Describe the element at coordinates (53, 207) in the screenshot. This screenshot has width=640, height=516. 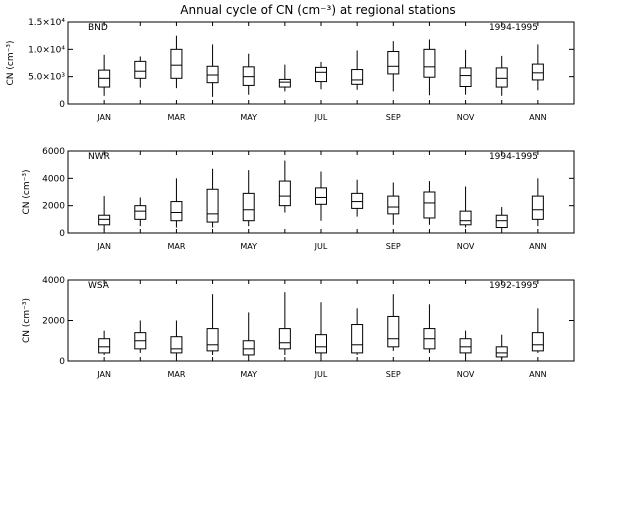
I see `y-tick-label: 2000` at that location.